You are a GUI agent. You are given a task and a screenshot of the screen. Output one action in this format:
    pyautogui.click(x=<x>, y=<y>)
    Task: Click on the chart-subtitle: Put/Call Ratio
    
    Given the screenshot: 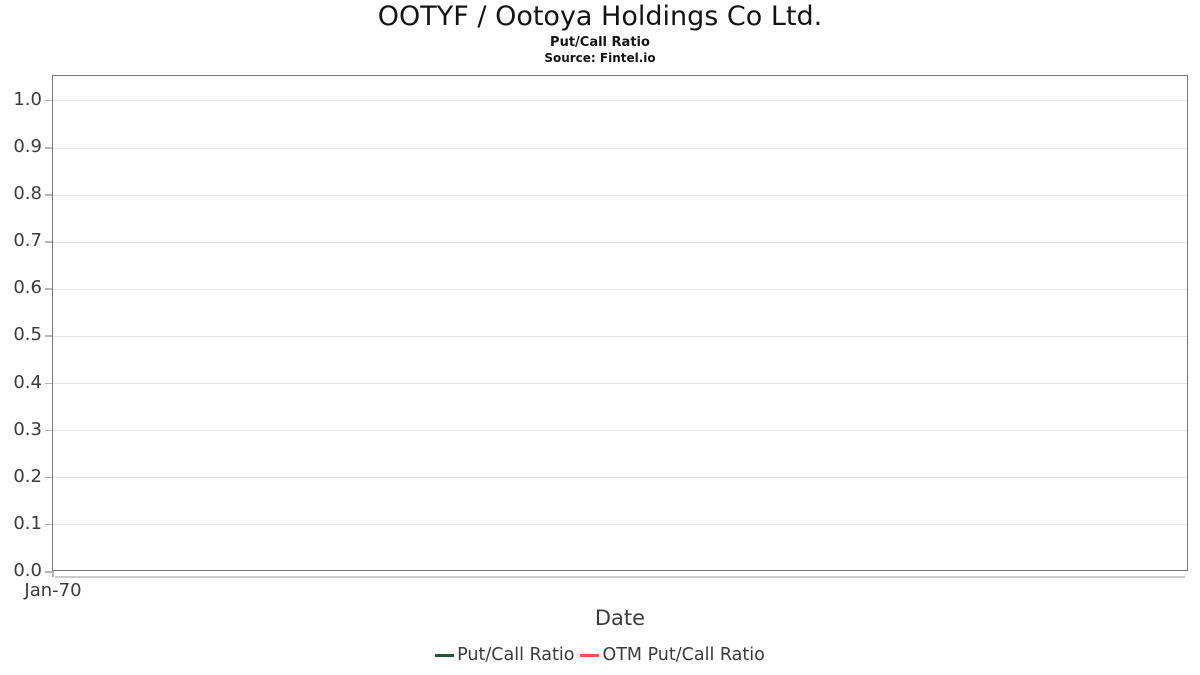 What is the action you would take?
    pyautogui.click(x=600, y=42)
    